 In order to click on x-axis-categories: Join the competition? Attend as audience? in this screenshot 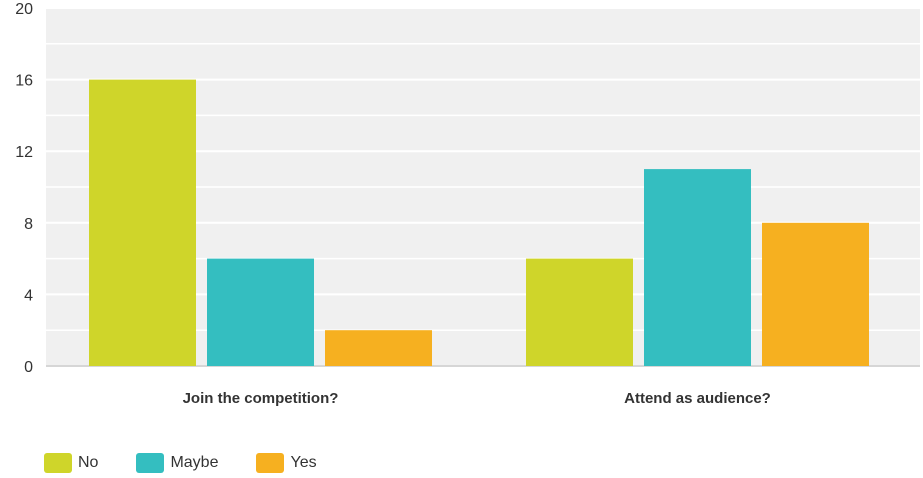, I will do `click(477, 398)`.